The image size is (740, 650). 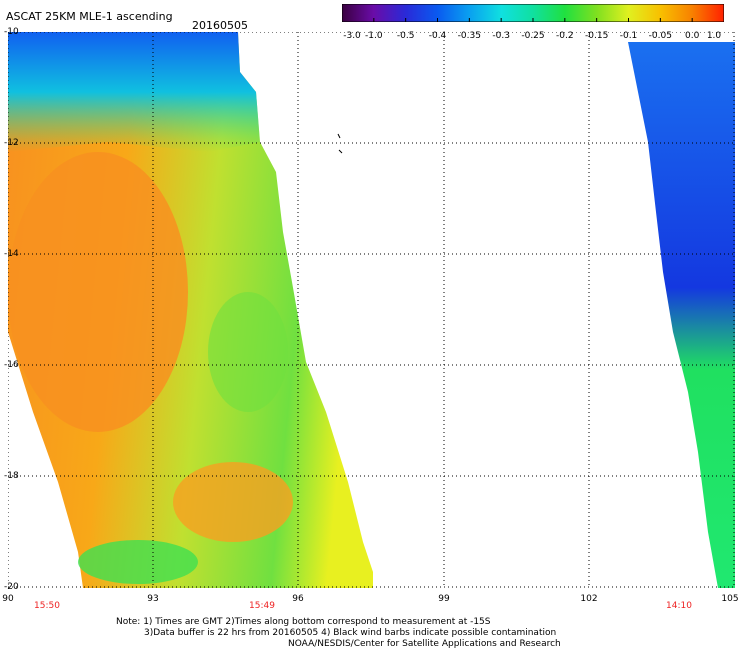 What do you see at coordinates (692, 36) in the screenshot?
I see `color-scale-label: 0.0` at bounding box center [692, 36].